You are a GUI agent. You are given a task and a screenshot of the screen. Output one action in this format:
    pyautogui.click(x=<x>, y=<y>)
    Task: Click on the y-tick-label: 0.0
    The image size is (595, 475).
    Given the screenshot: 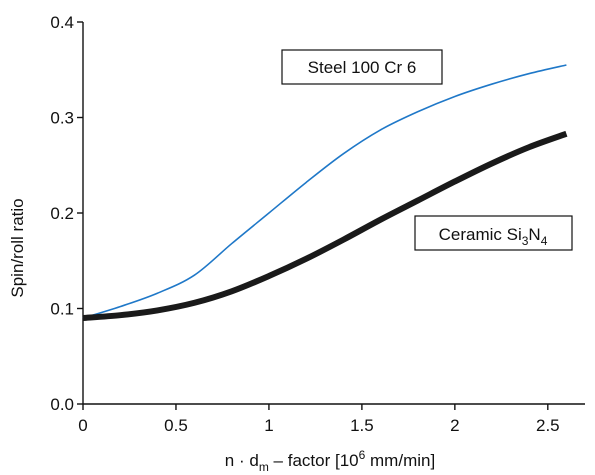 What is the action you would take?
    pyautogui.click(x=62, y=404)
    